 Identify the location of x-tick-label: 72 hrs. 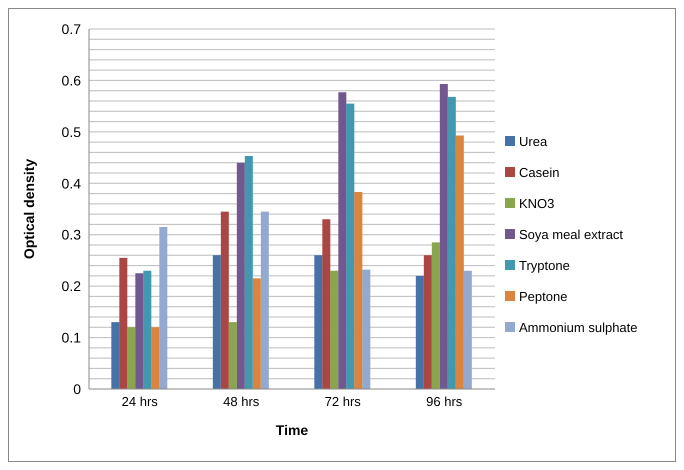
(343, 402).